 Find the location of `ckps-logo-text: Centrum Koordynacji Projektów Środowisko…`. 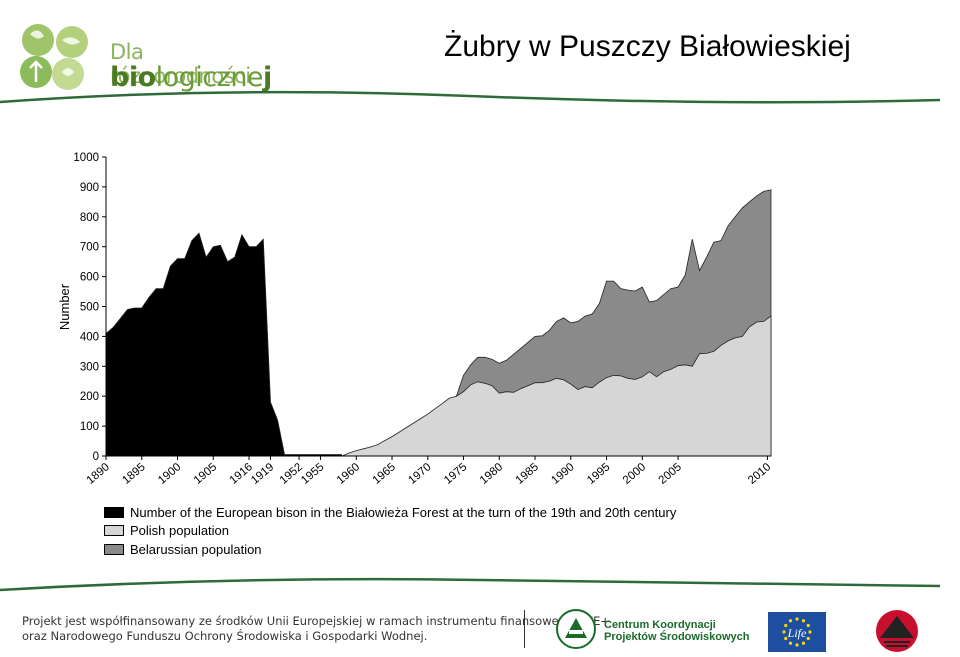

ckps-logo-text: Centrum Koordynacji Projektów Środowisko… is located at coordinates (677, 631).